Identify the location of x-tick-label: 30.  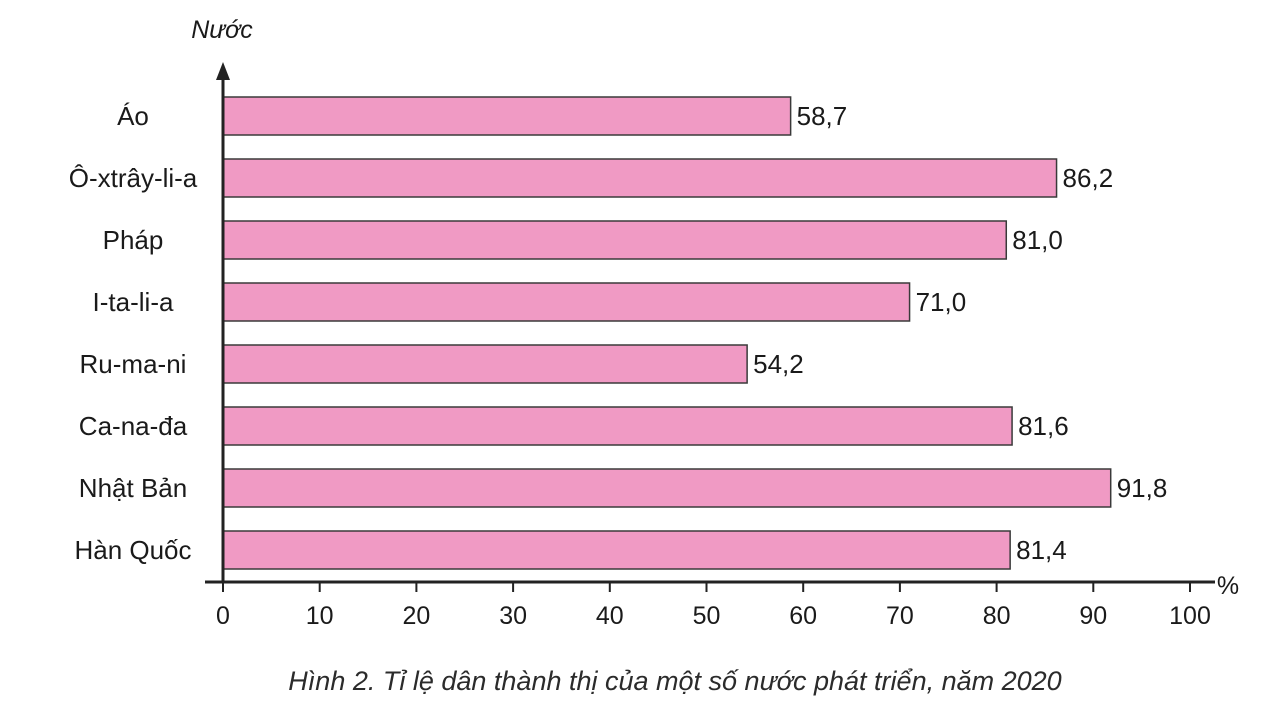
(513, 616).